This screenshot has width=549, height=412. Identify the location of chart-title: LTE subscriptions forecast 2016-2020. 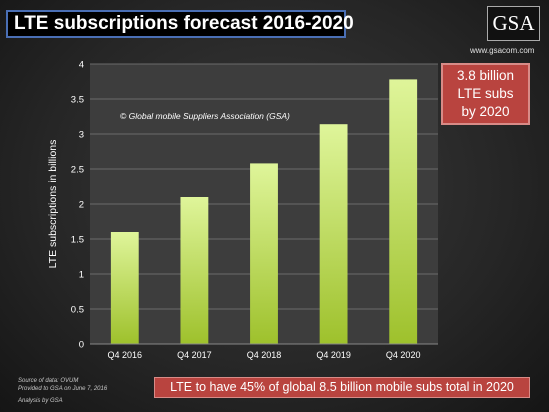
(180, 24).